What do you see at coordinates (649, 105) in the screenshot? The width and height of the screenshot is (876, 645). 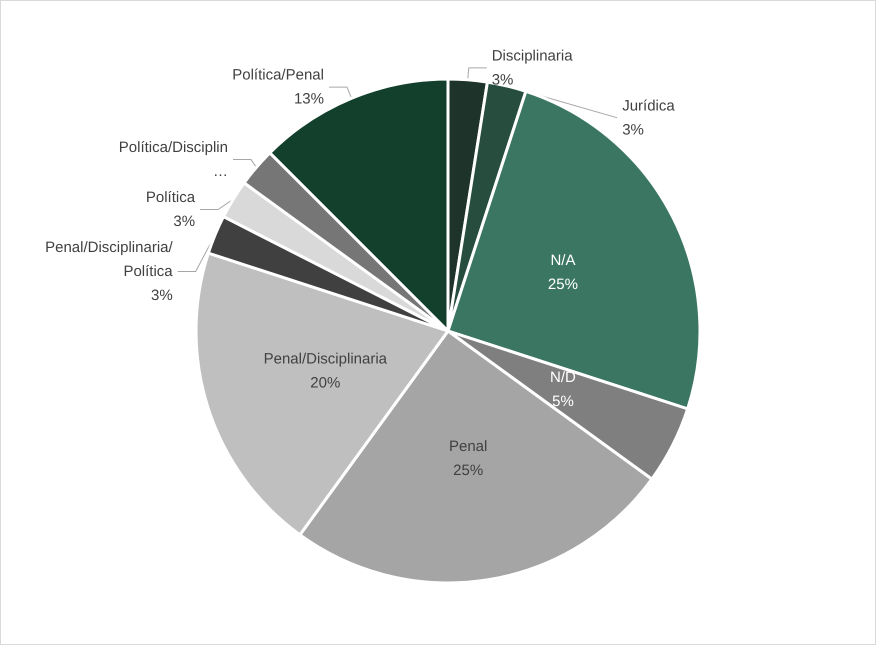 I see `slice-label: Jurídica` at bounding box center [649, 105].